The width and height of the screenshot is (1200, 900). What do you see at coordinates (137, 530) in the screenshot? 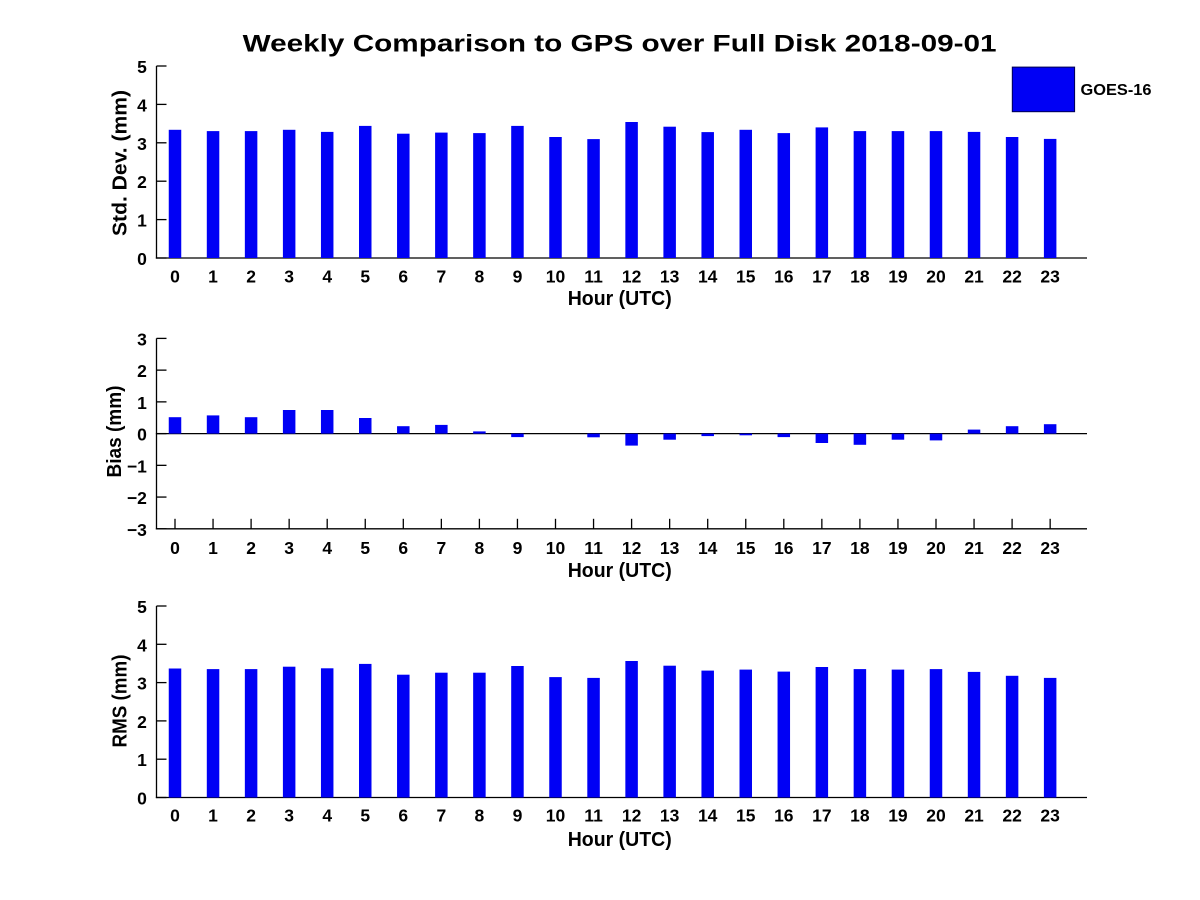
I see `svg-text: −3` at bounding box center [137, 530].